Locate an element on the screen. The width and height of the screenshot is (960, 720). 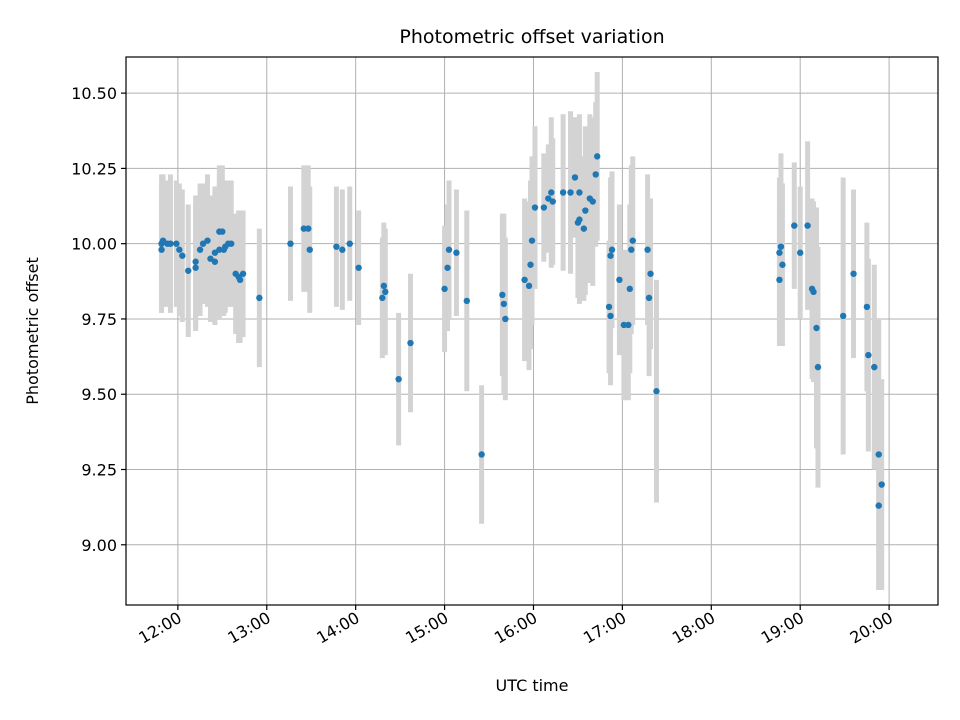
y-tick-label: 9.25 is located at coordinates (99, 470).